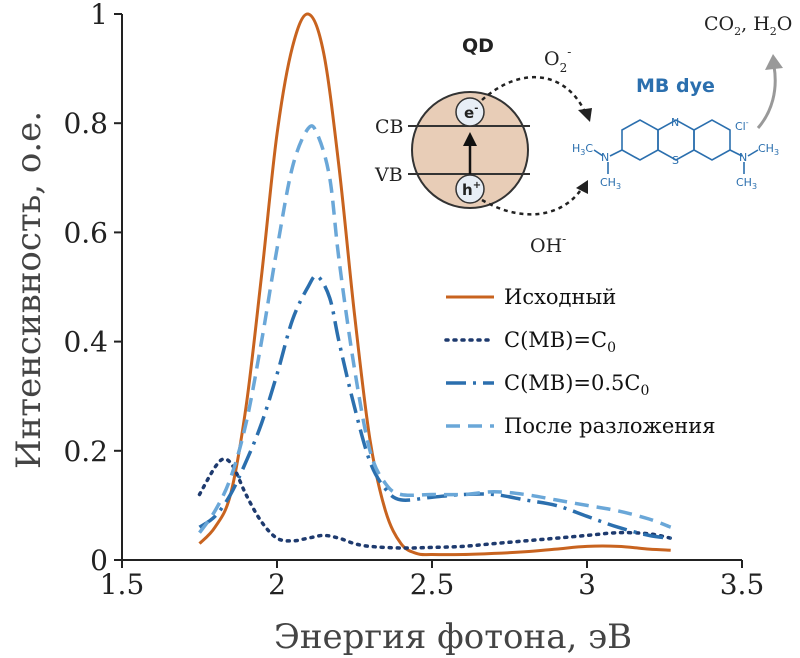 The height and width of the screenshot is (658, 800). Describe the element at coordinates (675, 122) in the screenshot. I see `ring-nitrogen-label: N` at that location.